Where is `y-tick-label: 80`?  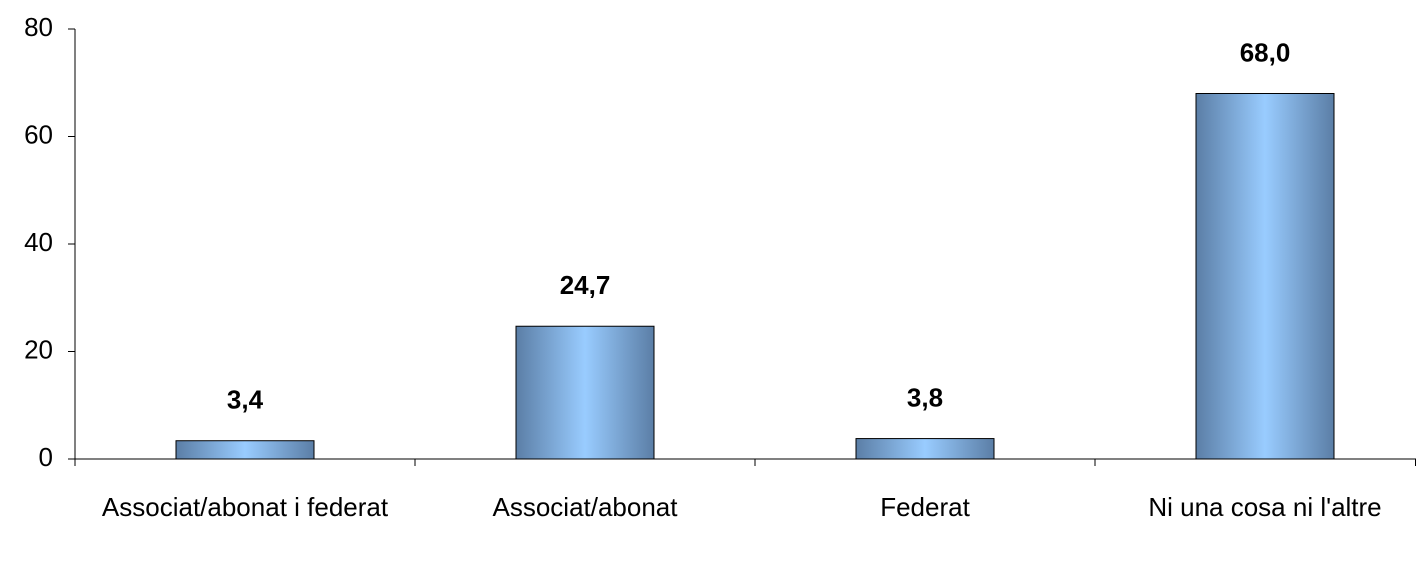 y-tick-label: 80 is located at coordinates (38, 27).